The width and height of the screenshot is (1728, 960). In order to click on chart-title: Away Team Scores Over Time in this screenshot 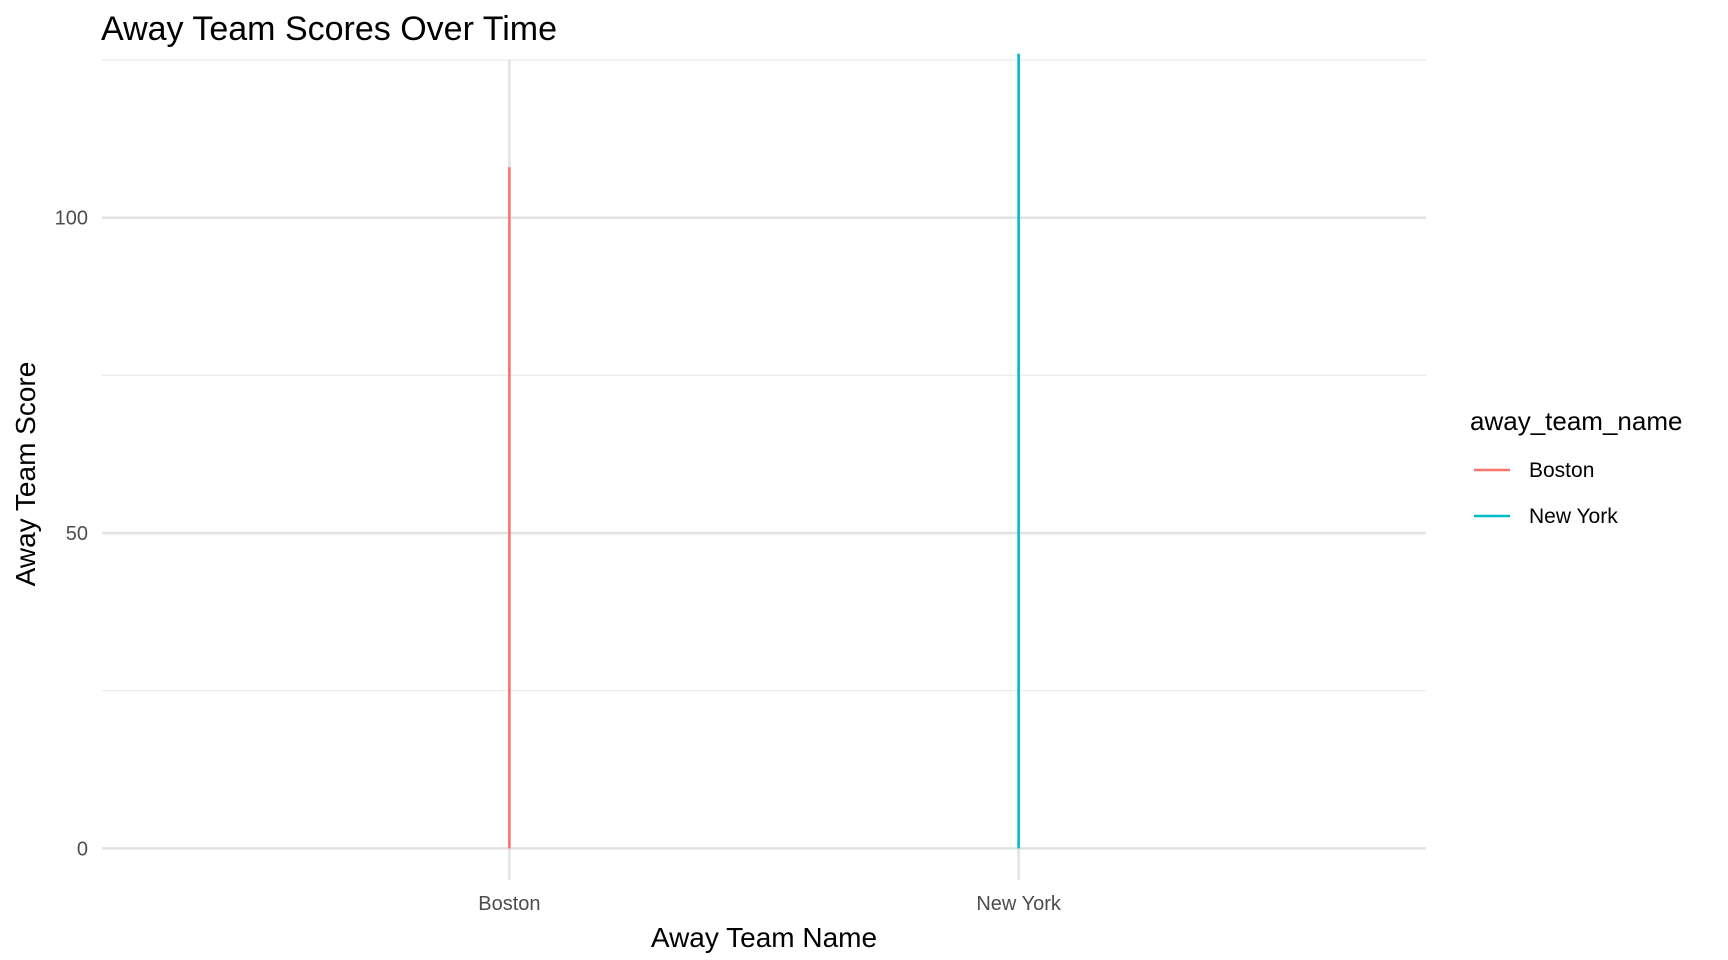, I will do `click(329, 29)`.